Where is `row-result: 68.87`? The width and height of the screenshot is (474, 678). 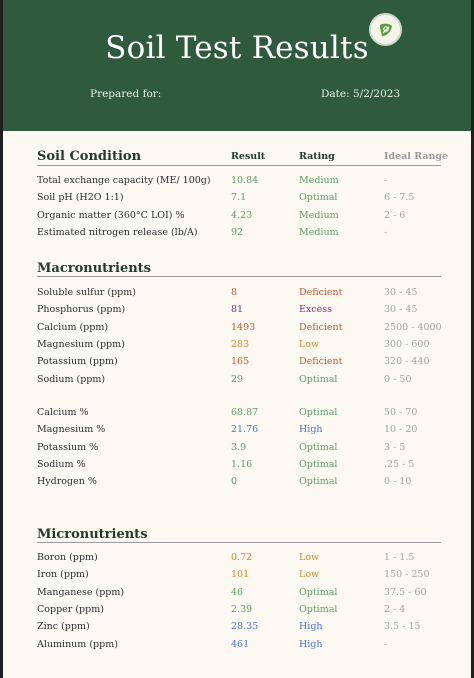
row-result: 68.87 is located at coordinates (245, 412).